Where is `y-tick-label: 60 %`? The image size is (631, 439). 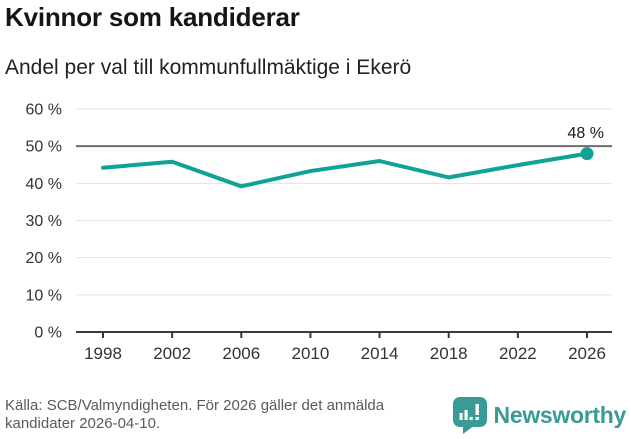
y-tick-label: 60 % is located at coordinates (44, 110).